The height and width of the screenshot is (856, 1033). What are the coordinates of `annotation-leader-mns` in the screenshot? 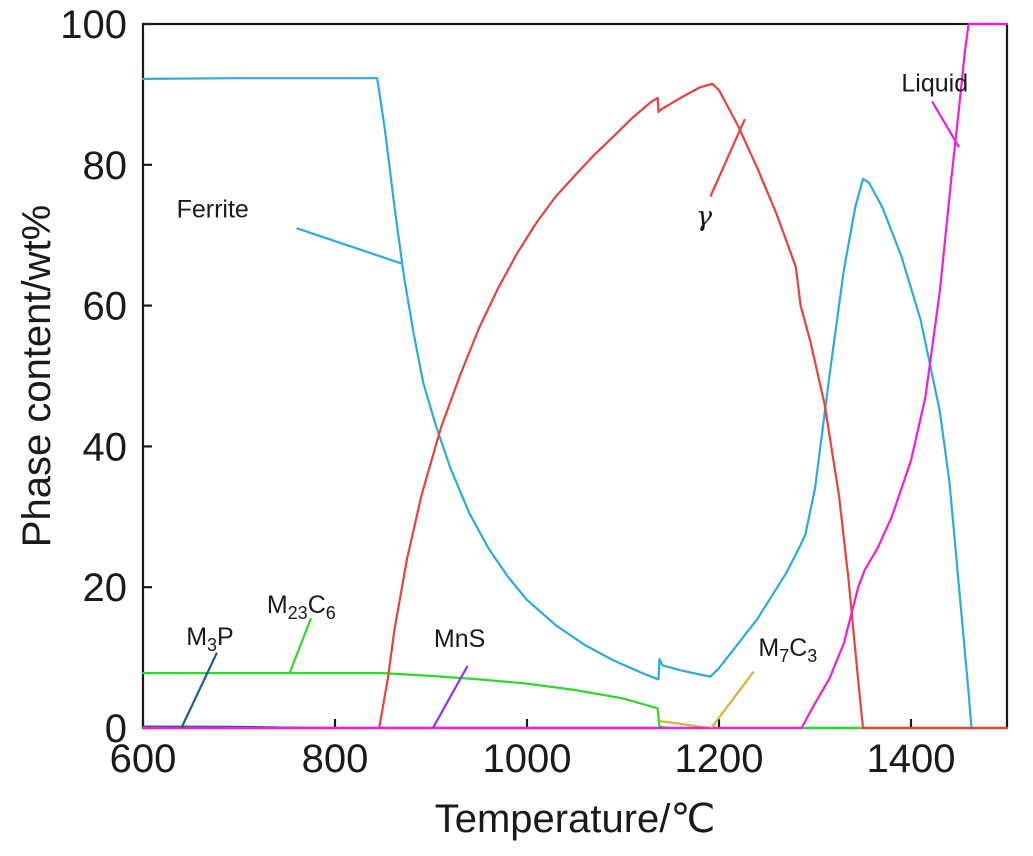 It's located at (450, 697).